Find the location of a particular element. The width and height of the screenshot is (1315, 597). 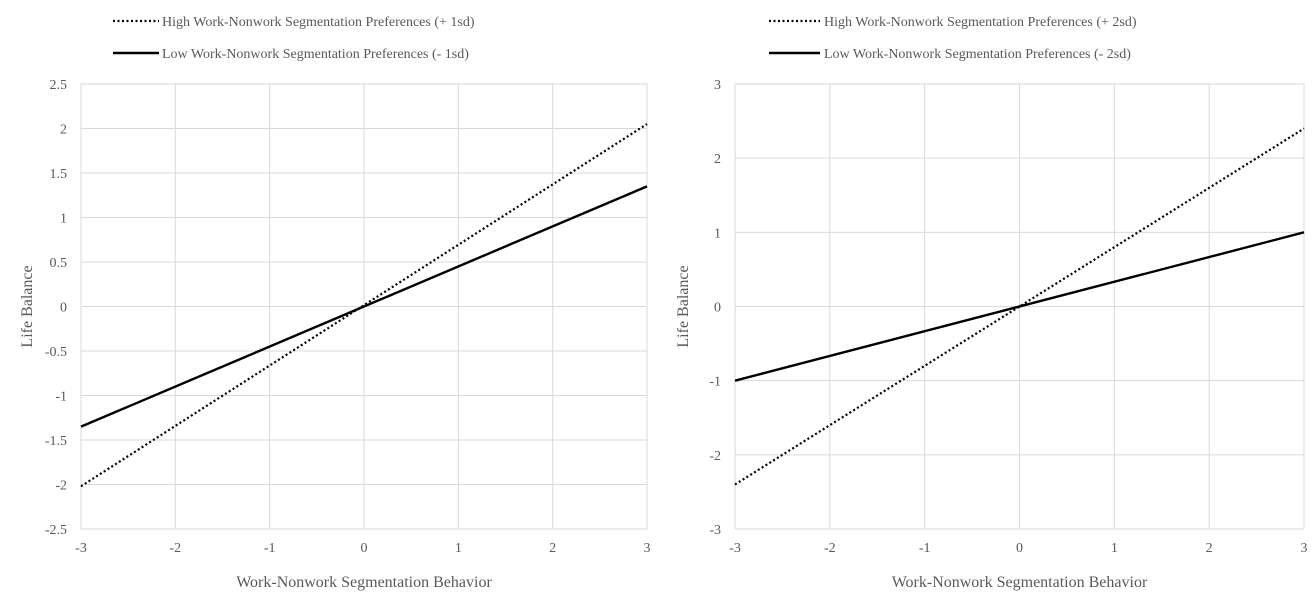

y-tick-label: -3 is located at coordinates (715, 530).